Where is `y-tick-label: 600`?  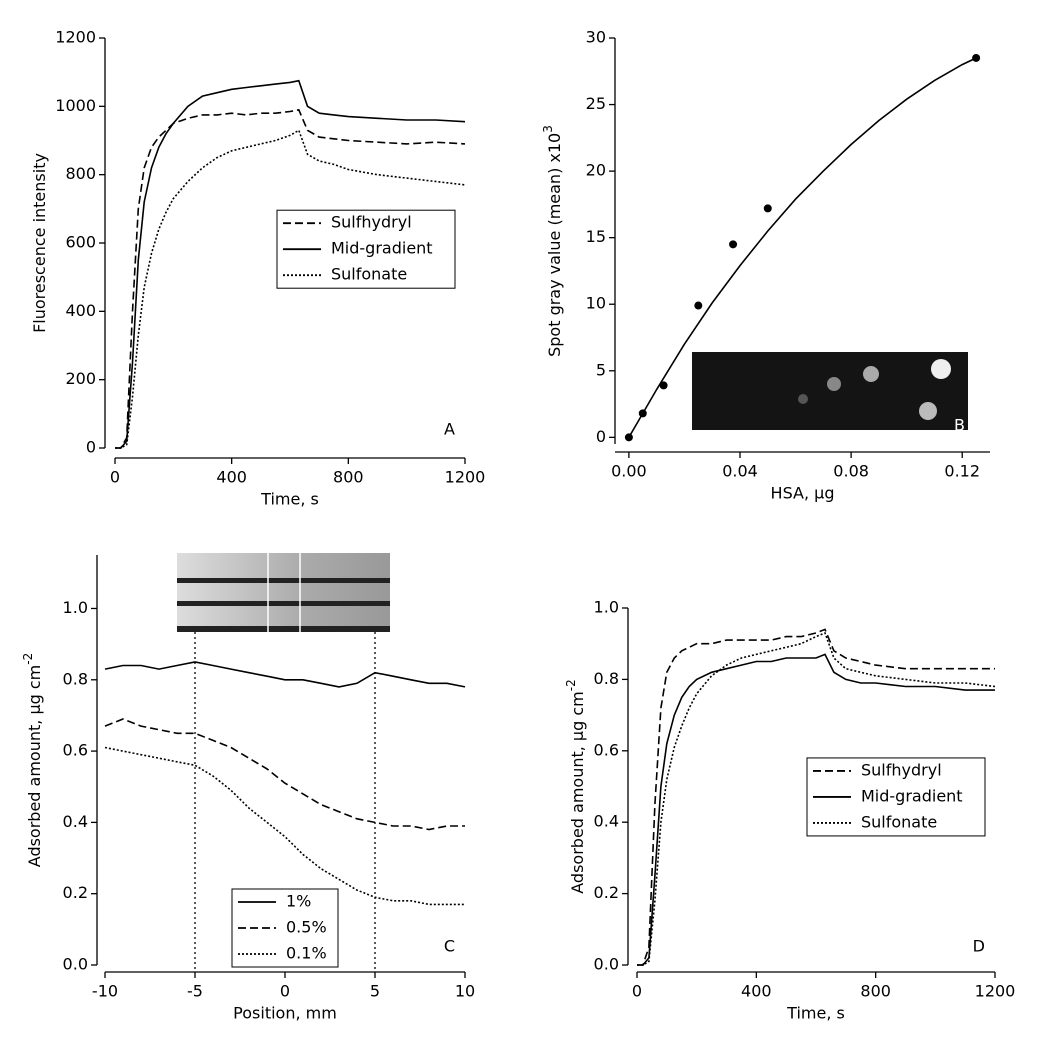
y-tick-label: 600 is located at coordinates (80, 242).